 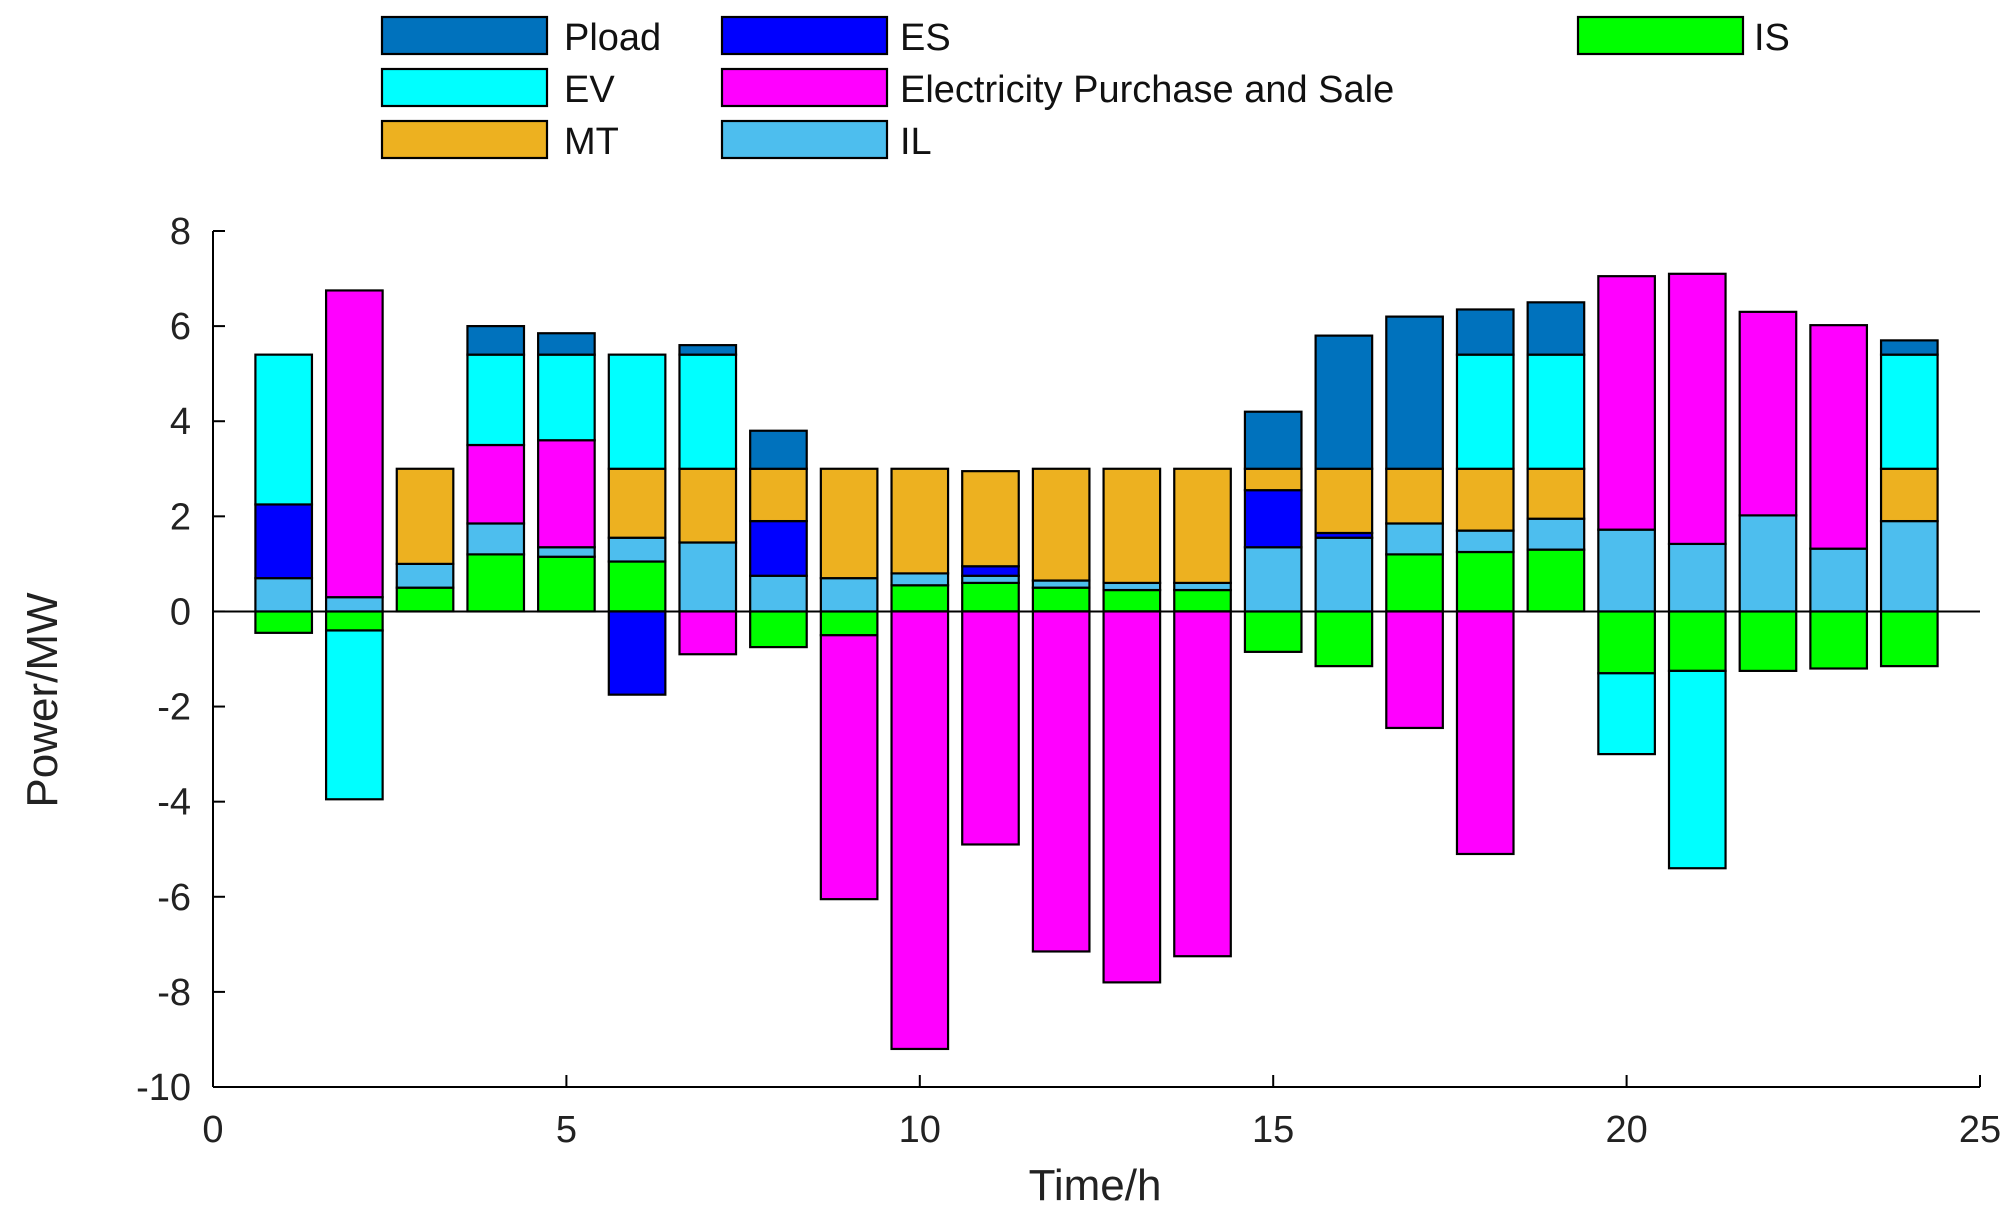 I want to click on bar-electricity-purchase-and-sale-t2, so click(x=354, y=444).